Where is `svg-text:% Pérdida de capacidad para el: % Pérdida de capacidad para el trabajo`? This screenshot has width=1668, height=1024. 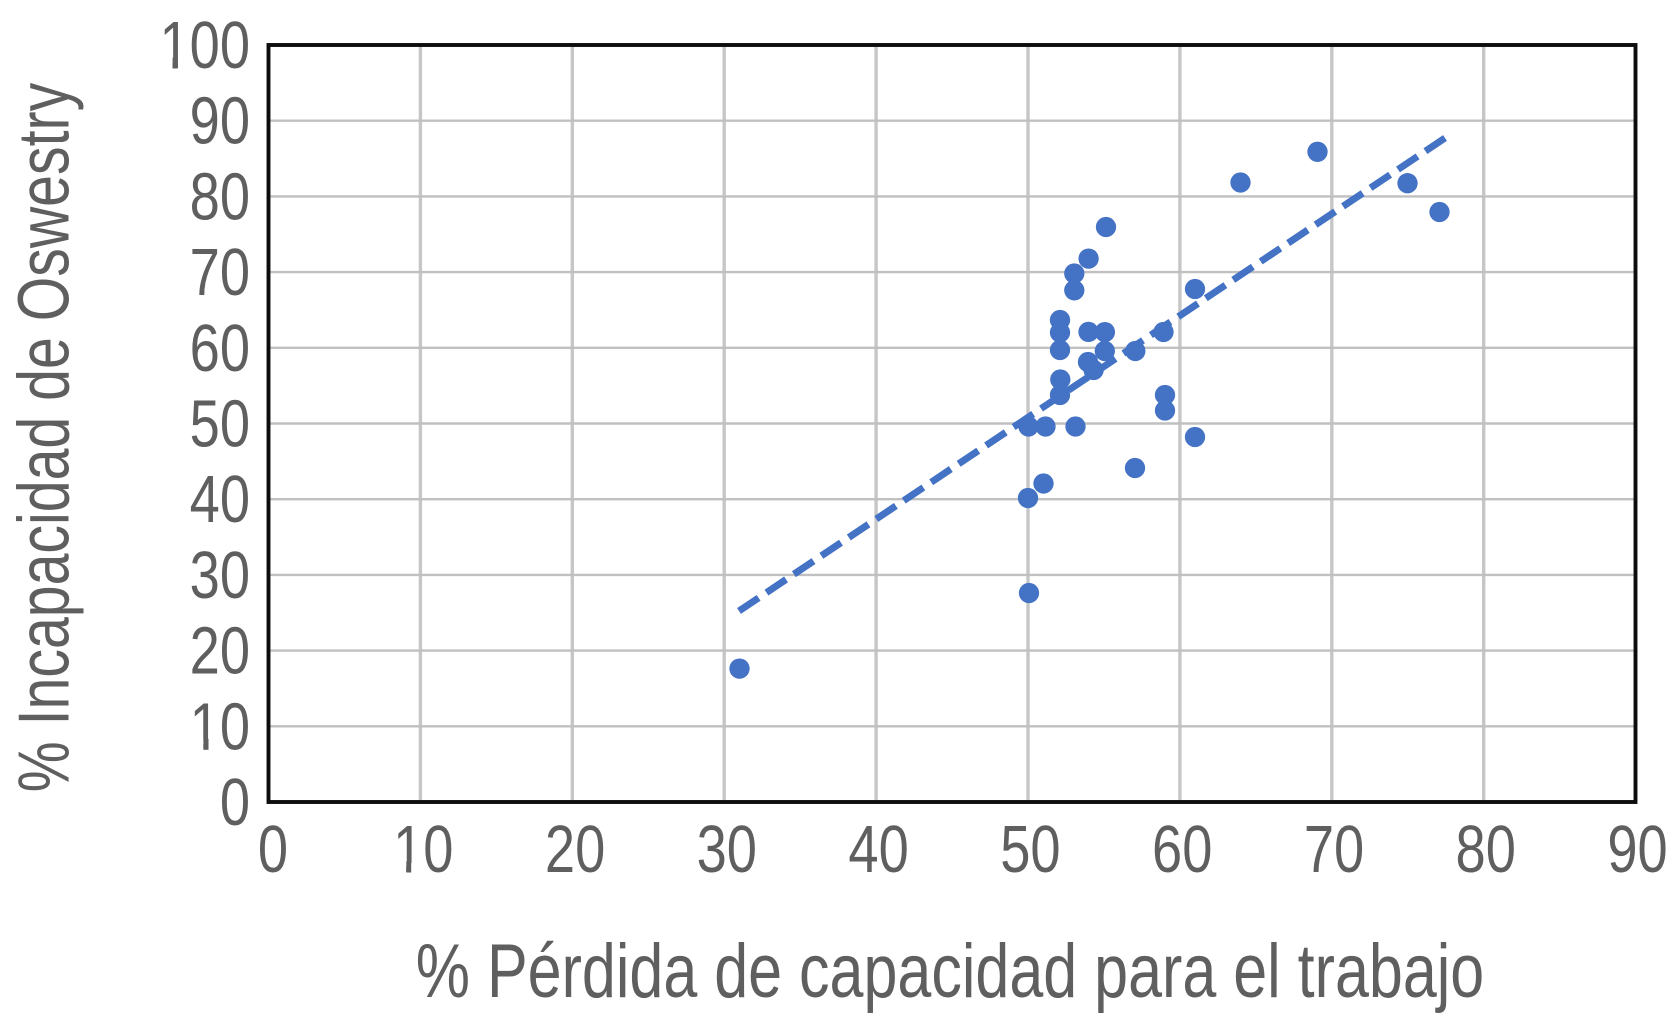
svg-text:% Pérdida de capacidad para el: % Pérdida de capacidad para el trabajo is located at coordinates (950, 971).